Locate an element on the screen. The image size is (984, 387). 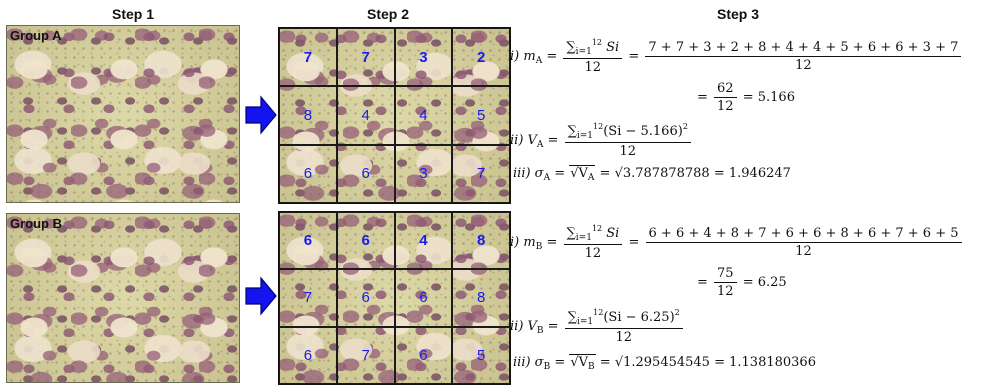
group-b-variance-formula: ii) VB = ∑i=112(Si − 6.25)2 12 is located at coordinates (597, 326).